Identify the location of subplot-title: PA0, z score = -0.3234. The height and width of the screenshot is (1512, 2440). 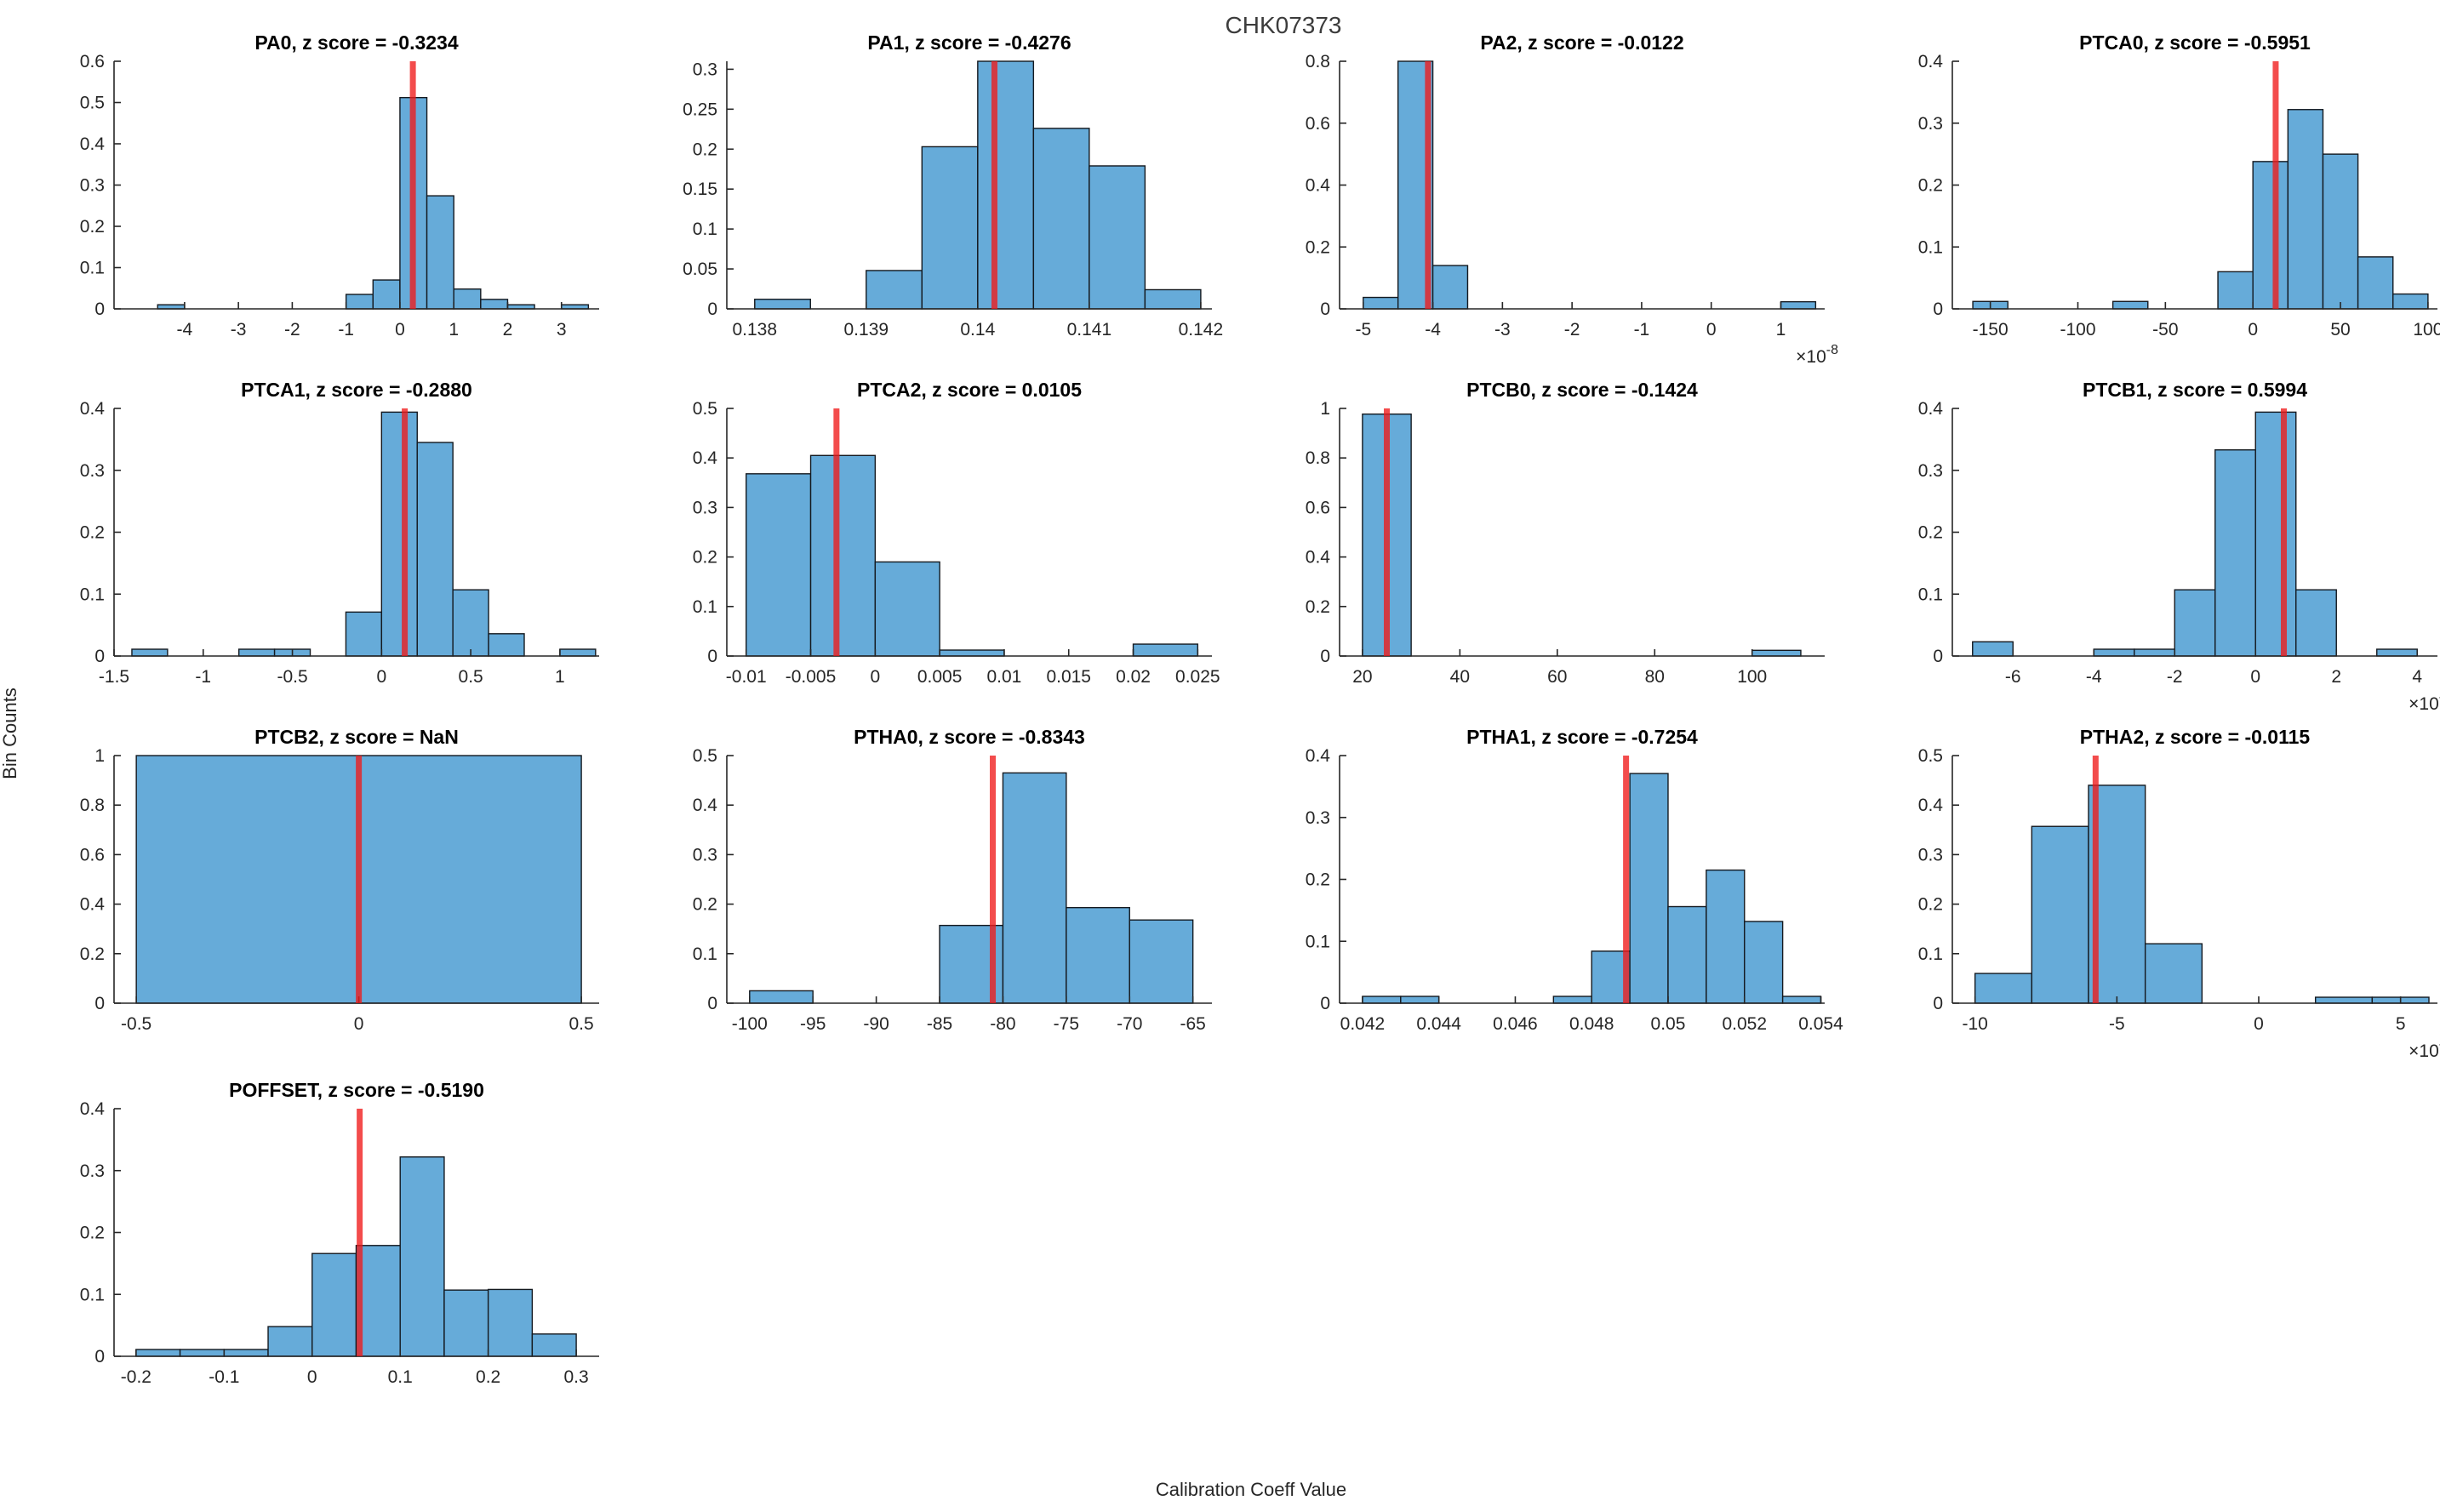
(356, 42).